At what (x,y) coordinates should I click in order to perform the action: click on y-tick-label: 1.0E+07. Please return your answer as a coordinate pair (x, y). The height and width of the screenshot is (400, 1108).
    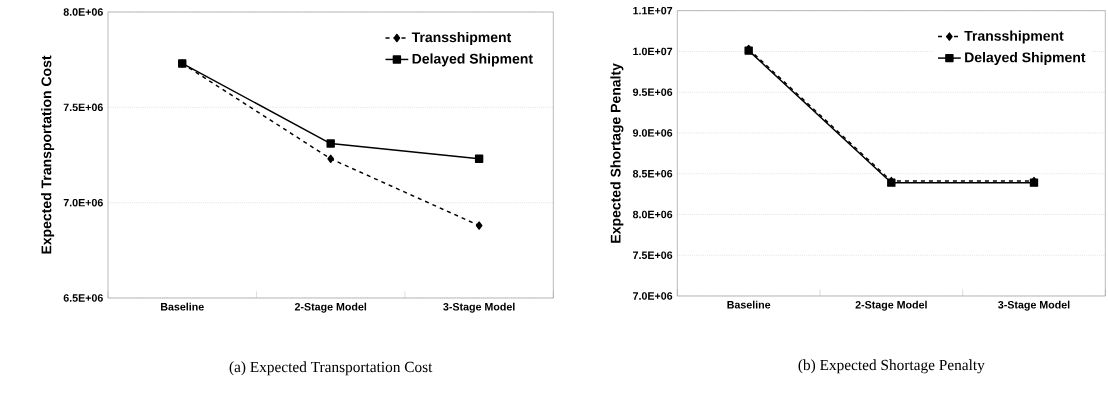
    Looking at the image, I should click on (653, 51).